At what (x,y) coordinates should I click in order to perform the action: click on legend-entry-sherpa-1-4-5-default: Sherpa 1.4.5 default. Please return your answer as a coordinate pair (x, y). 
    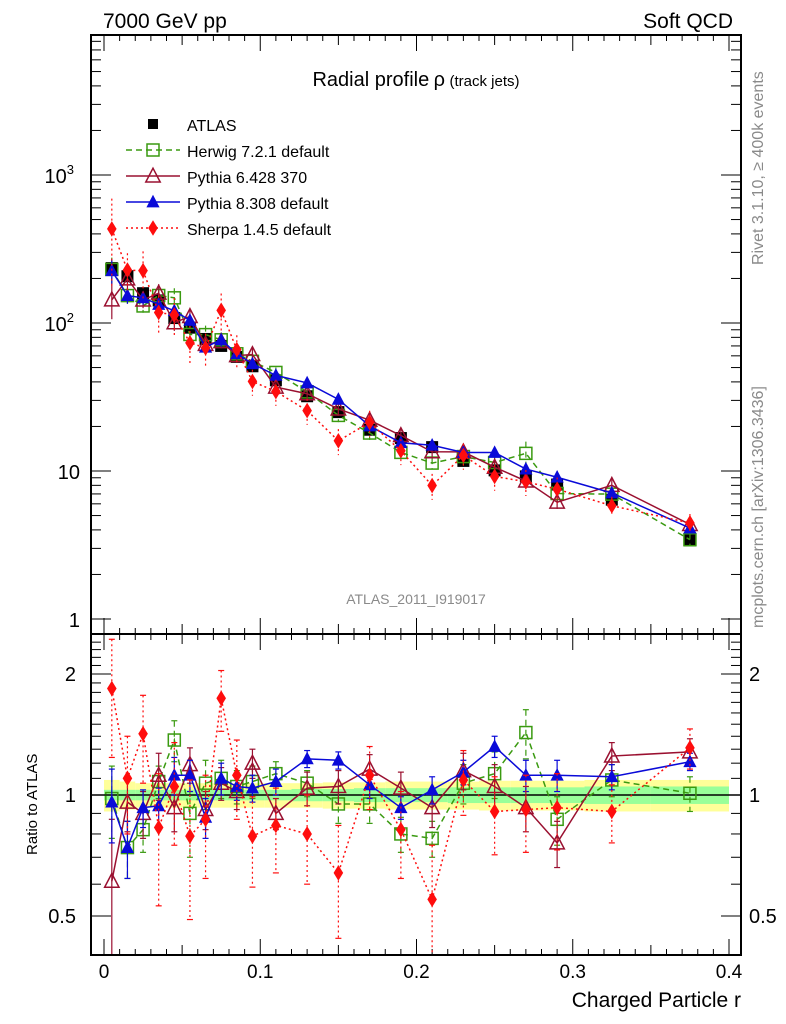
    Looking at the image, I should click on (229, 229).